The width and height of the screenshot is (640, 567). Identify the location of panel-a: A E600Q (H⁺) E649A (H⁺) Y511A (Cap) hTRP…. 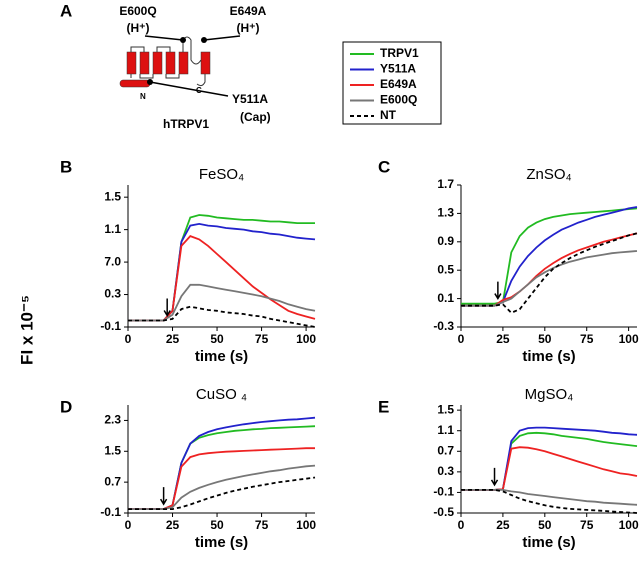
(165, 66).